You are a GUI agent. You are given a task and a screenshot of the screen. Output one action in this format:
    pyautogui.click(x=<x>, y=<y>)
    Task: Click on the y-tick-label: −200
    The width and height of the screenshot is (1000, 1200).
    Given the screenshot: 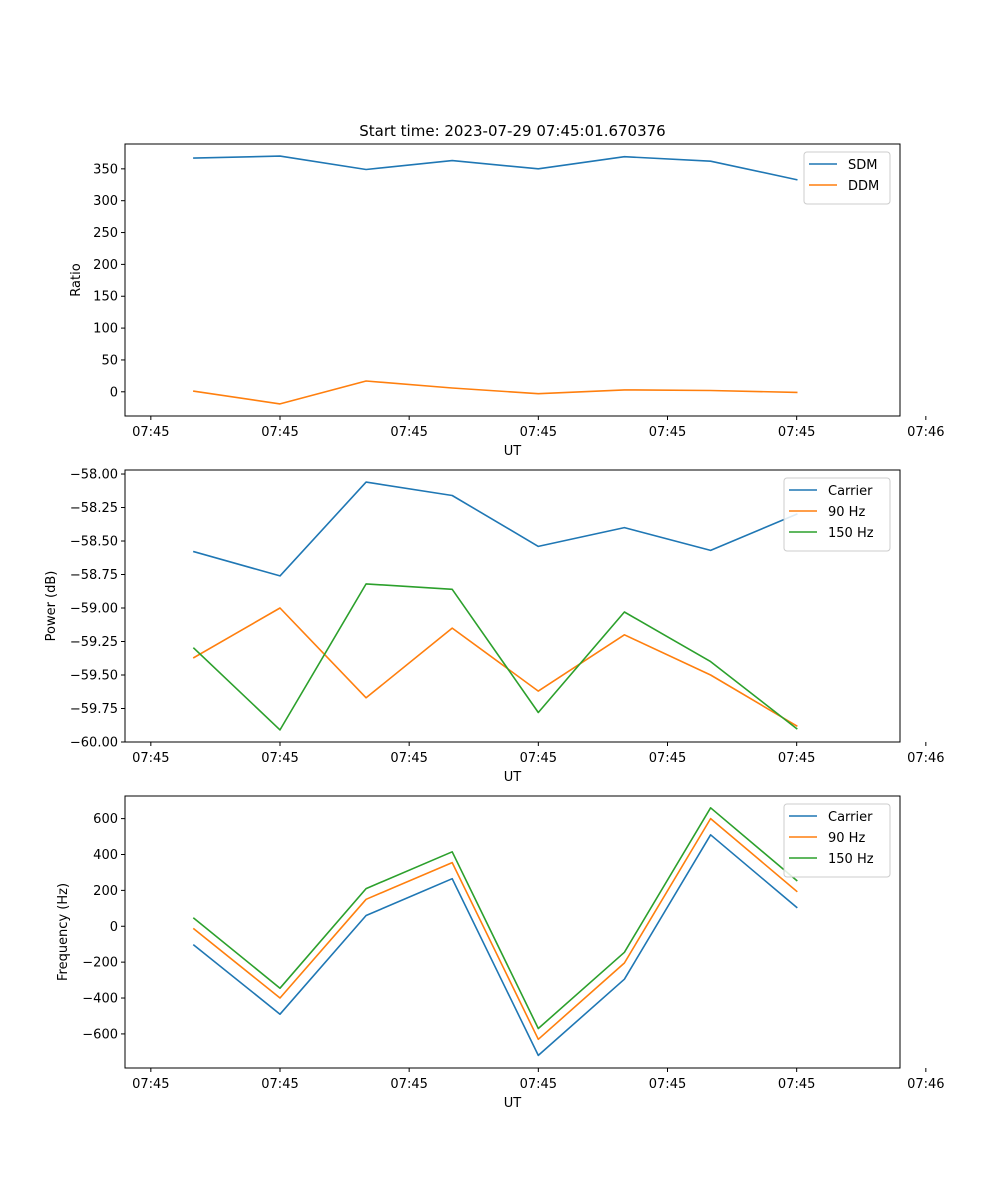 What is the action you would take?
    pyautogui.click(x=100, y=963)
    